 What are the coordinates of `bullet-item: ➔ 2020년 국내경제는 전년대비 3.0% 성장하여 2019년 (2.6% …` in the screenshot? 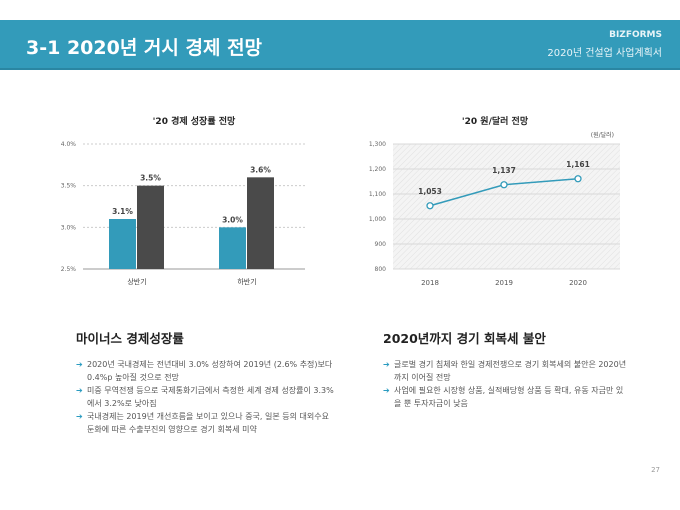 It's located at (207, 371).